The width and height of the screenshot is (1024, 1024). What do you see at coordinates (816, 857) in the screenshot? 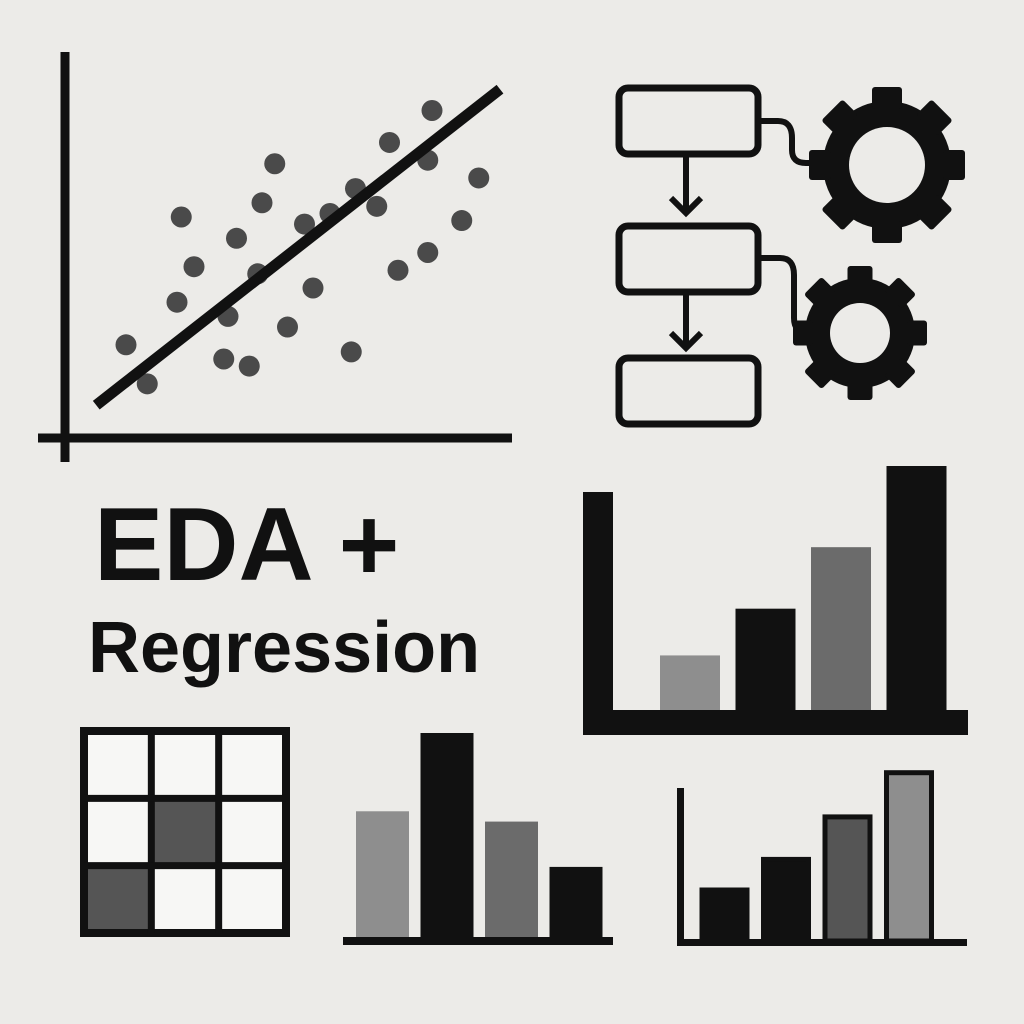
I see `small-bar-marks` at bounding box center [816, 857].